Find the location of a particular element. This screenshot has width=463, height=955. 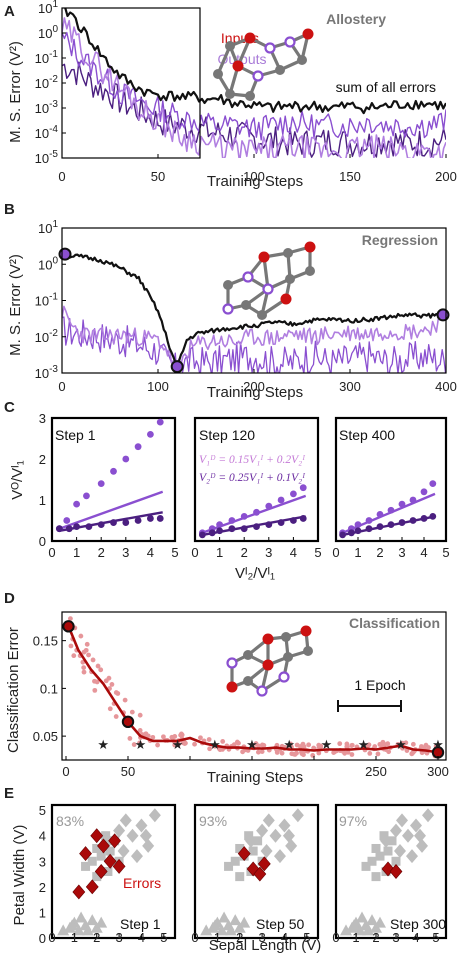

series-black is located at coordinates (254, 309).